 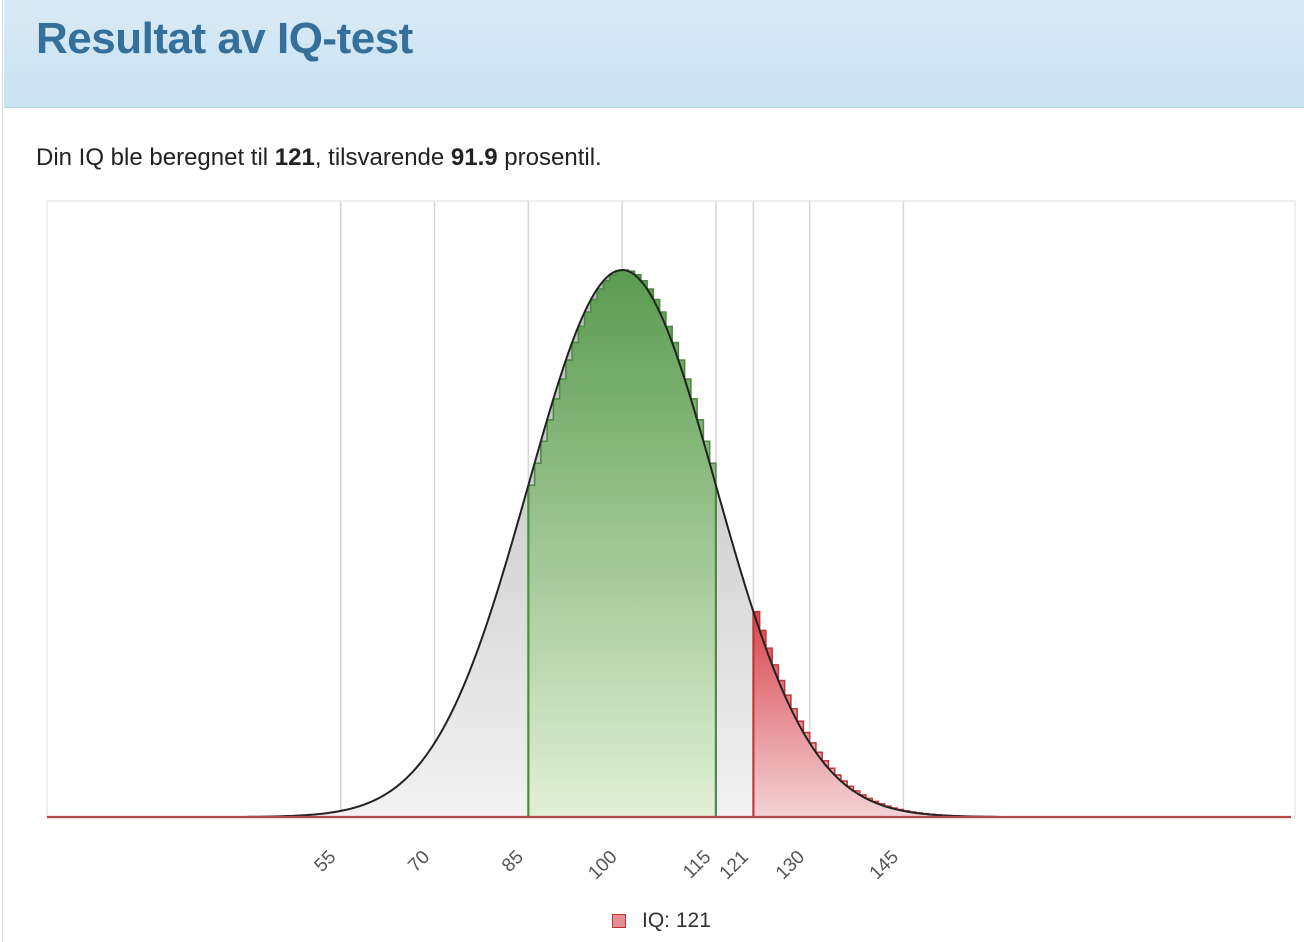 What do you see at coordinates (474, 157) in the screenshot?
I see `percentile-value: 91.9` at bounding box center [474, 157].